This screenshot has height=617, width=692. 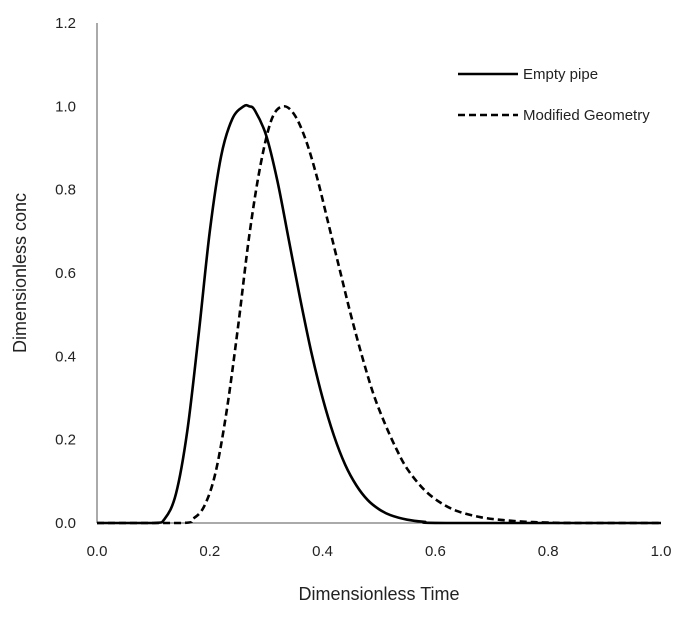 What do you see at coordinates (65, 356) in the screenshot?
I see `y-tick-label: 0.4` at bounding box center [65, 356].